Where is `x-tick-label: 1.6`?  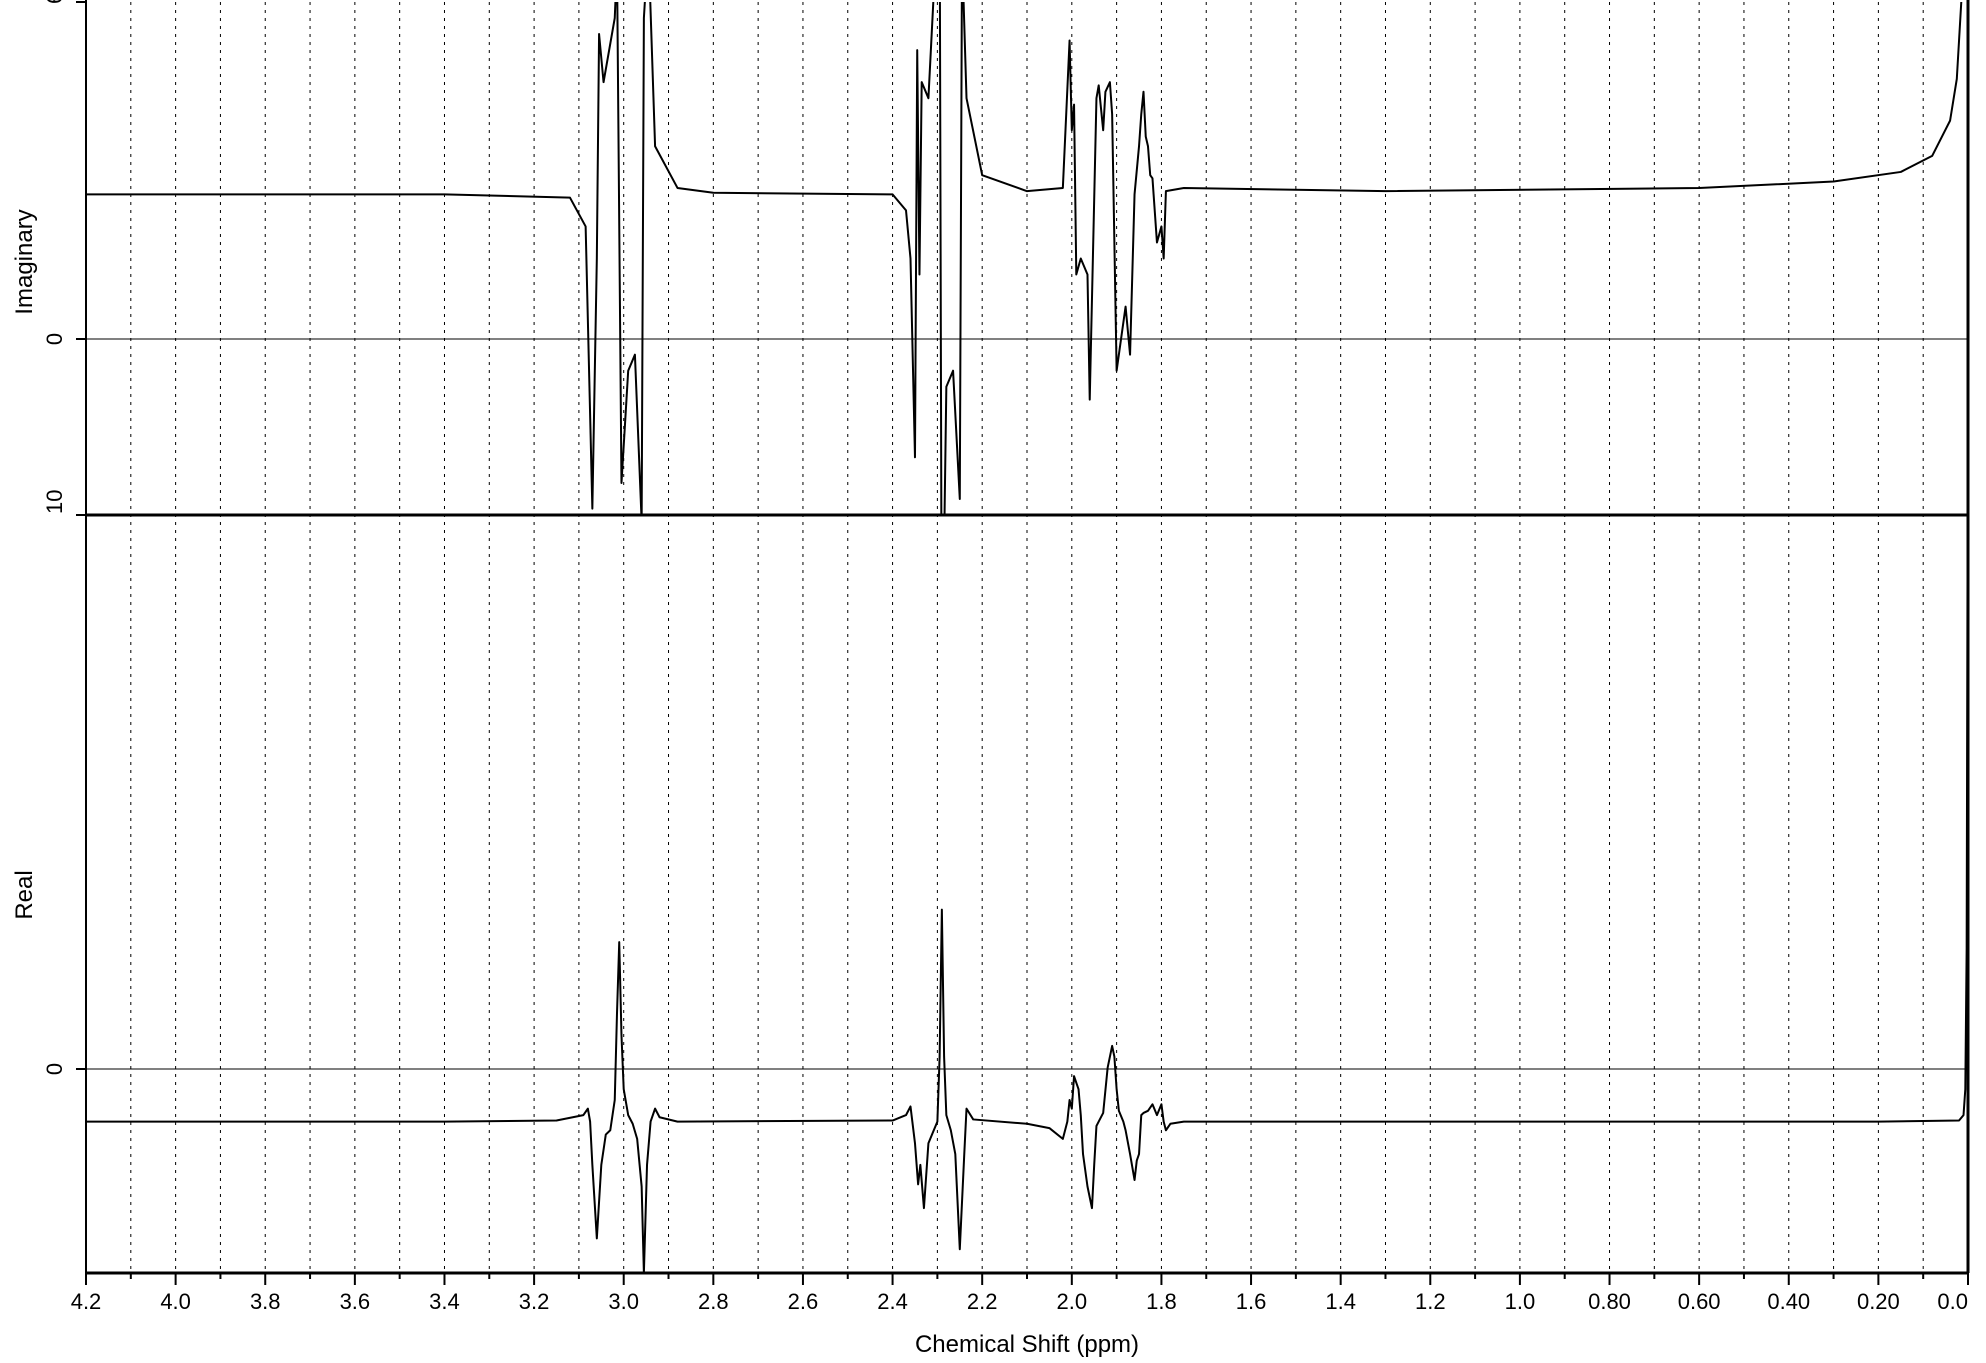 x-tick-label: 1.6 is located at coordinates (1251, 1301).